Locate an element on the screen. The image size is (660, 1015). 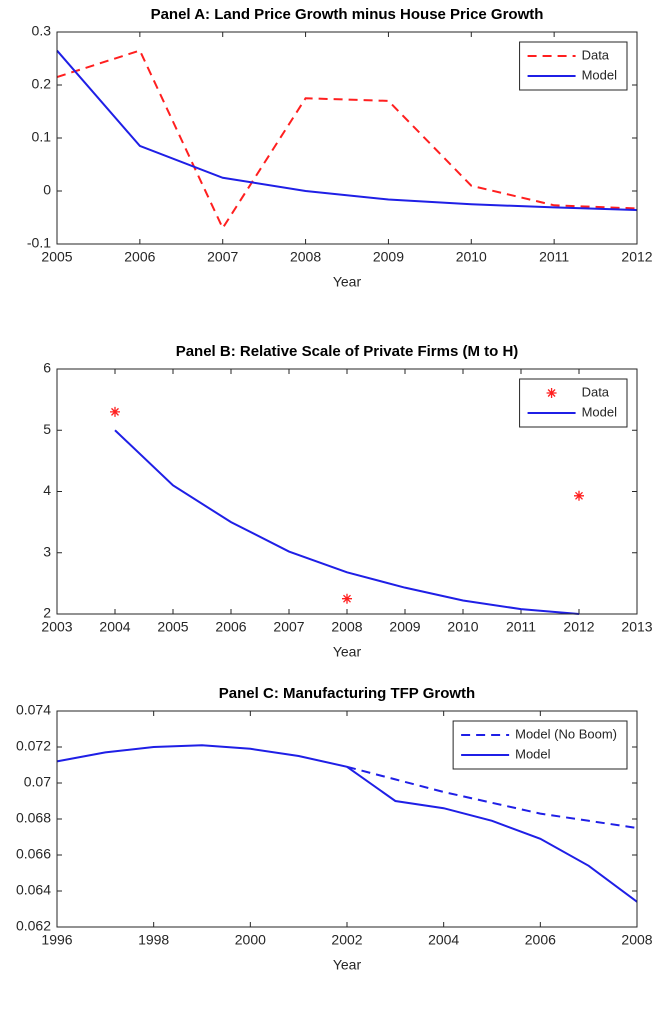
y-tick-label: 0.3 is located at coordinates (42, 31).